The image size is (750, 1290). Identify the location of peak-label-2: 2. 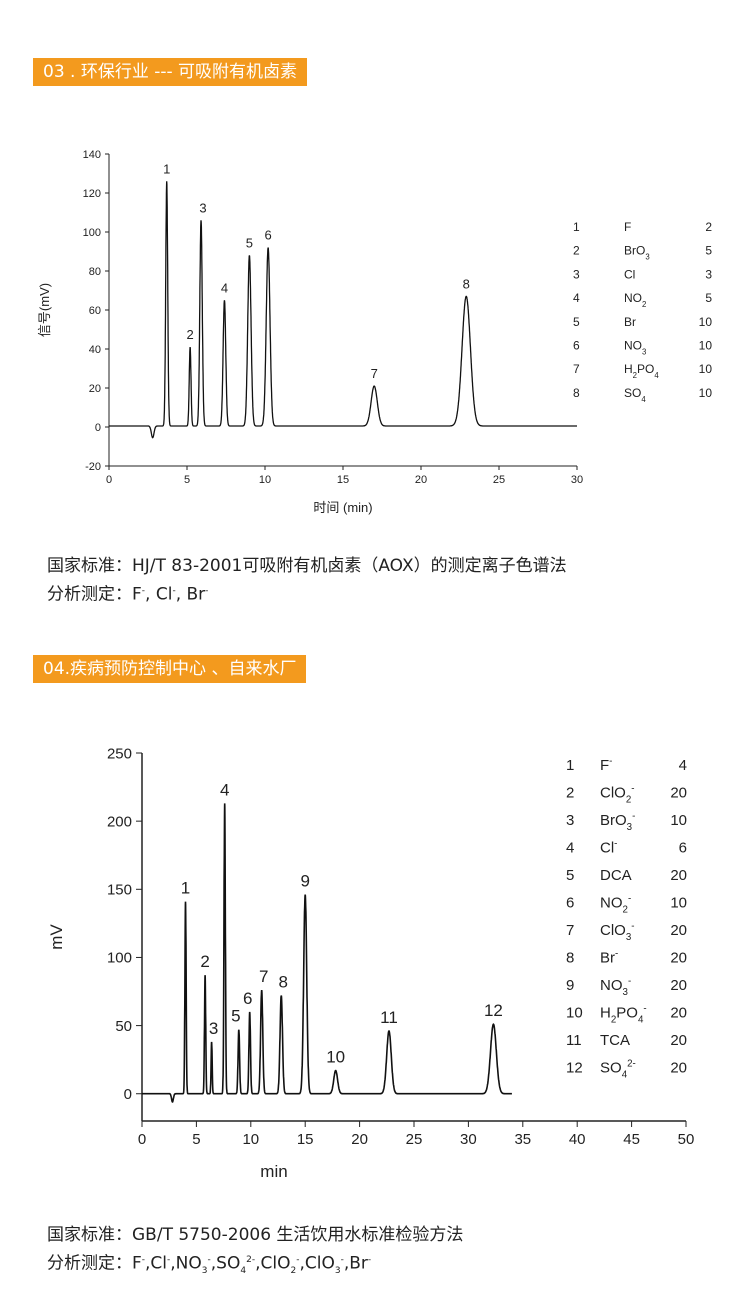
(204, 961).